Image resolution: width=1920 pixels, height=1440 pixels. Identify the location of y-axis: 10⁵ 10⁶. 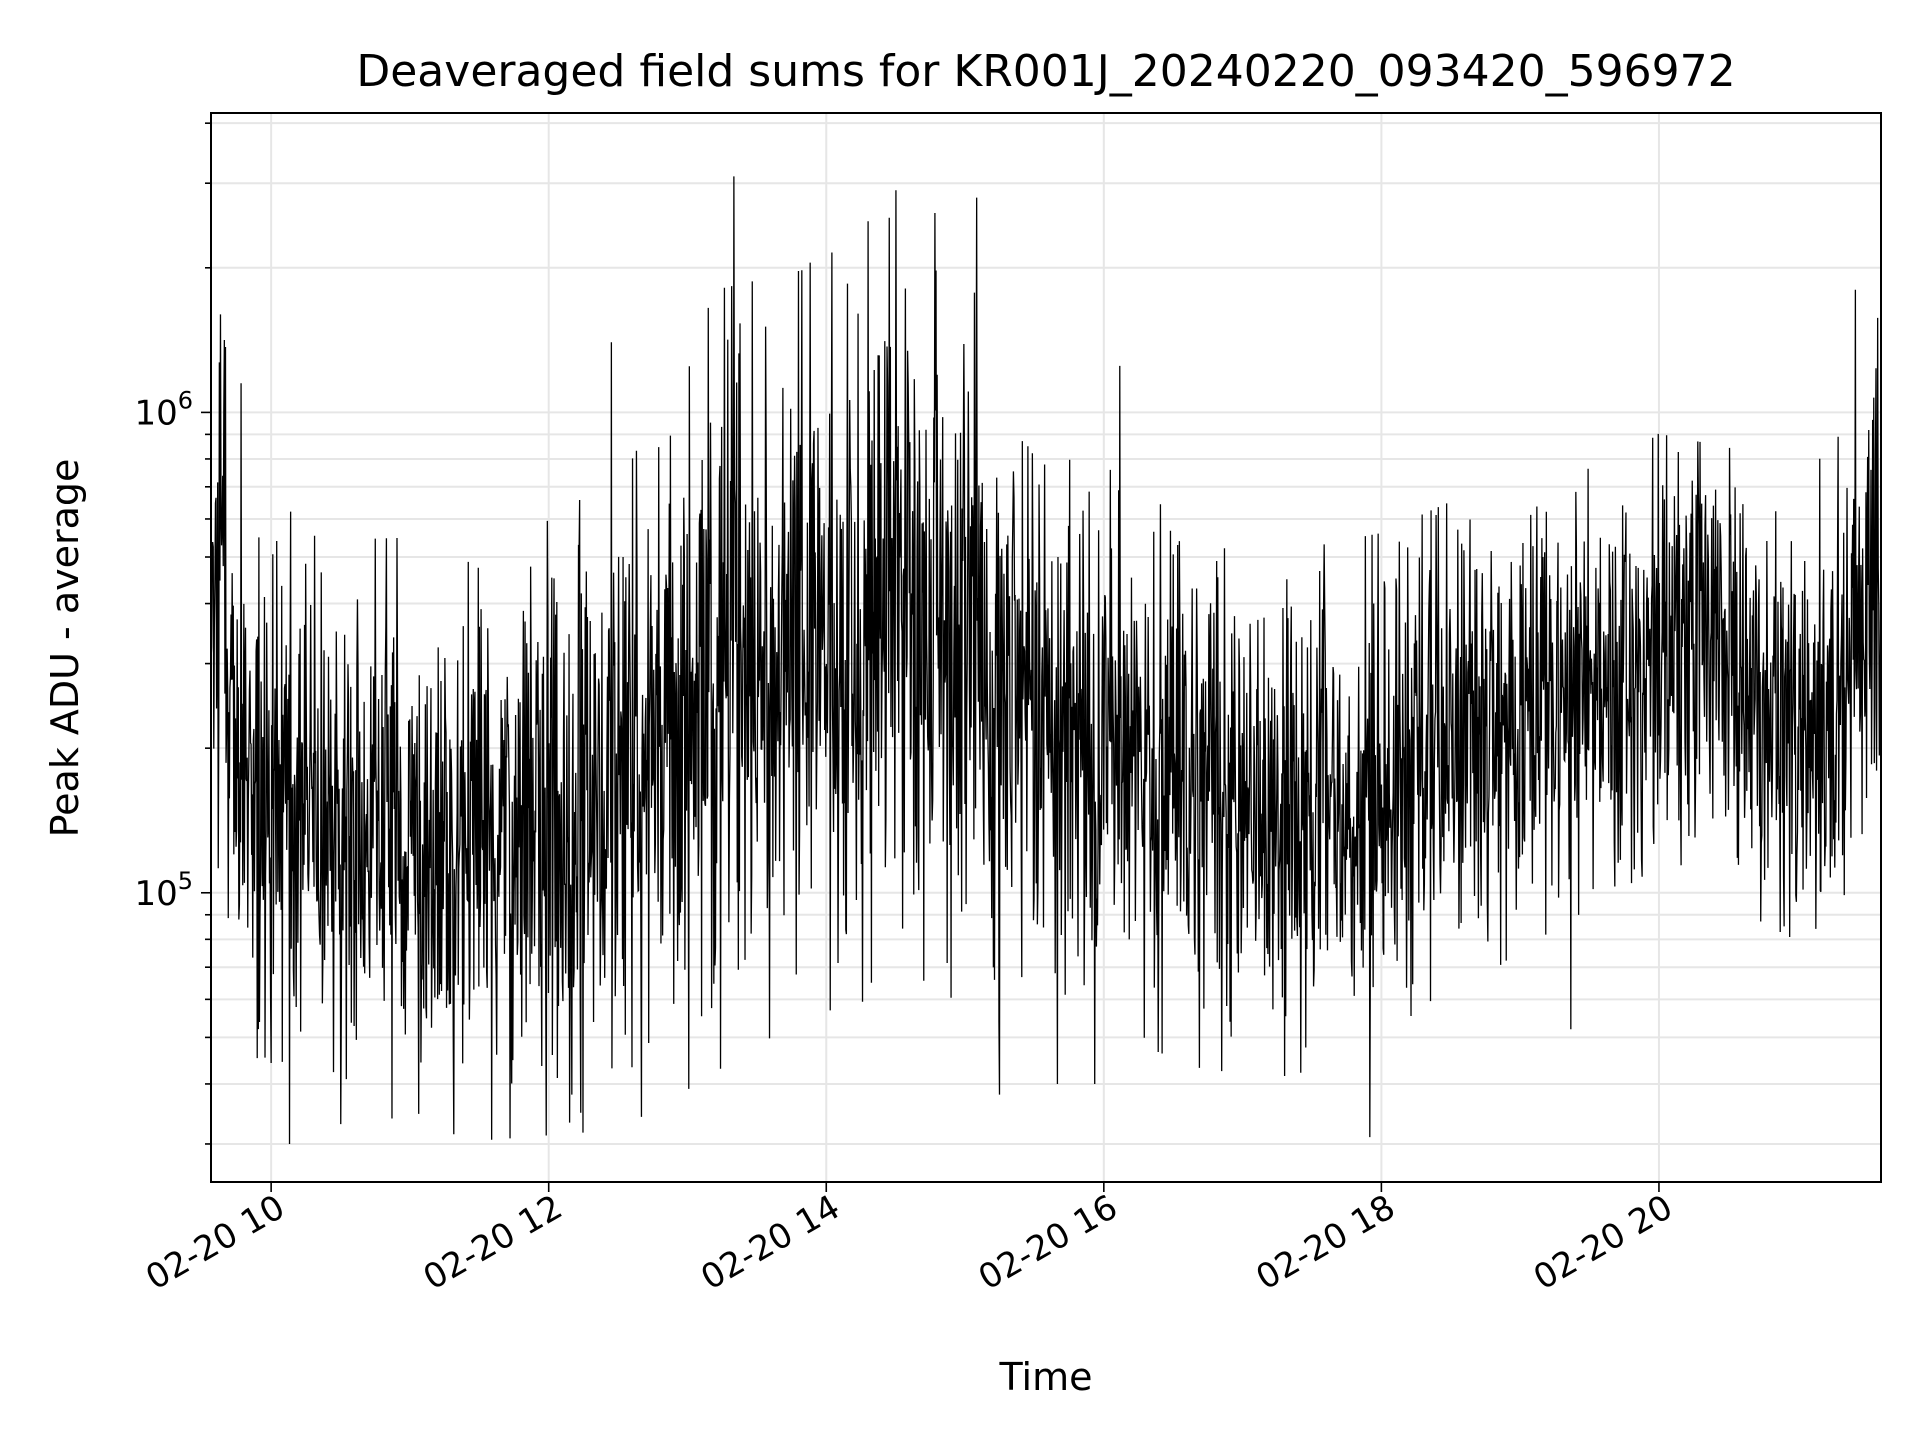
(172, 633).